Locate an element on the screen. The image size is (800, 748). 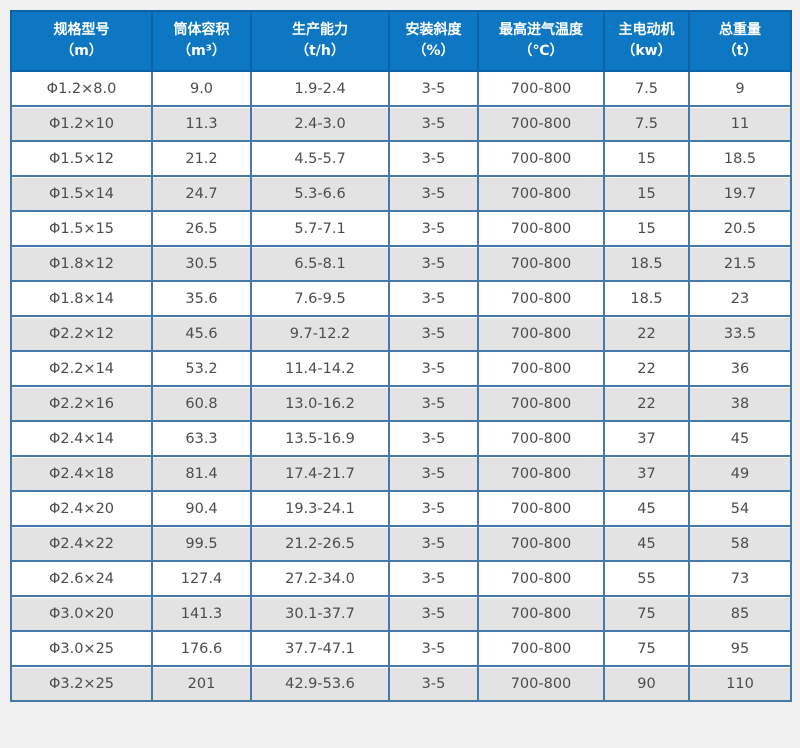
cell: Φ3.0×20 is located at coordinates (81, 613).